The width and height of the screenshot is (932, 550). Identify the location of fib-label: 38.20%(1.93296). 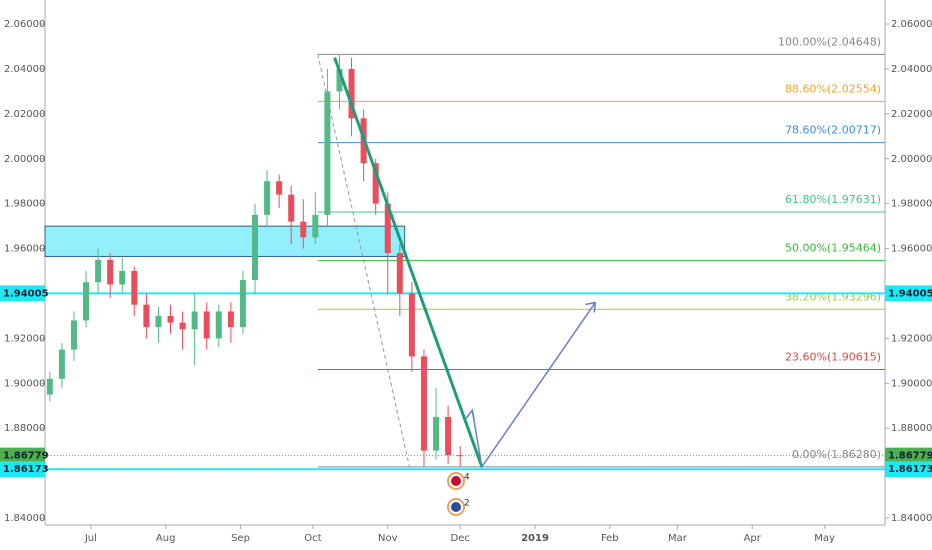
(833, 296).